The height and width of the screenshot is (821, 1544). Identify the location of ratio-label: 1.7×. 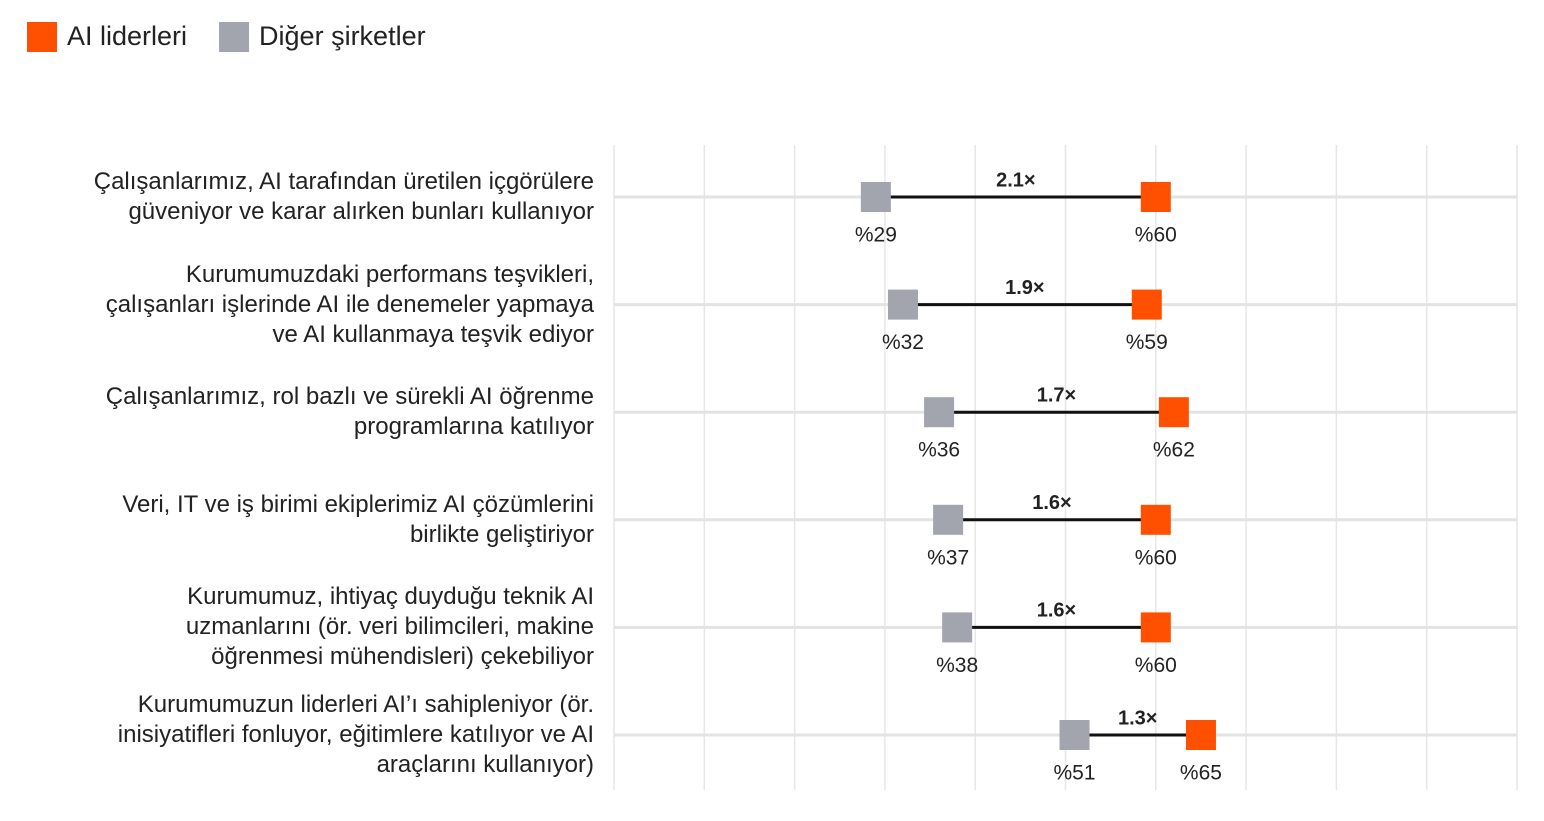
(1056, 395).